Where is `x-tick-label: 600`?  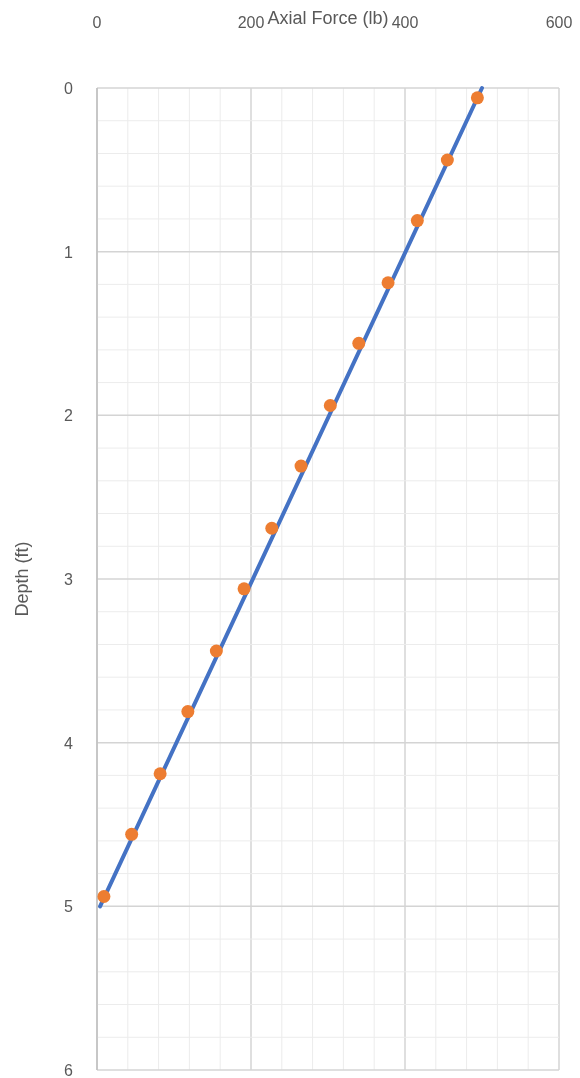 x-tick-label: 600 is located at coordinates (559, 22).